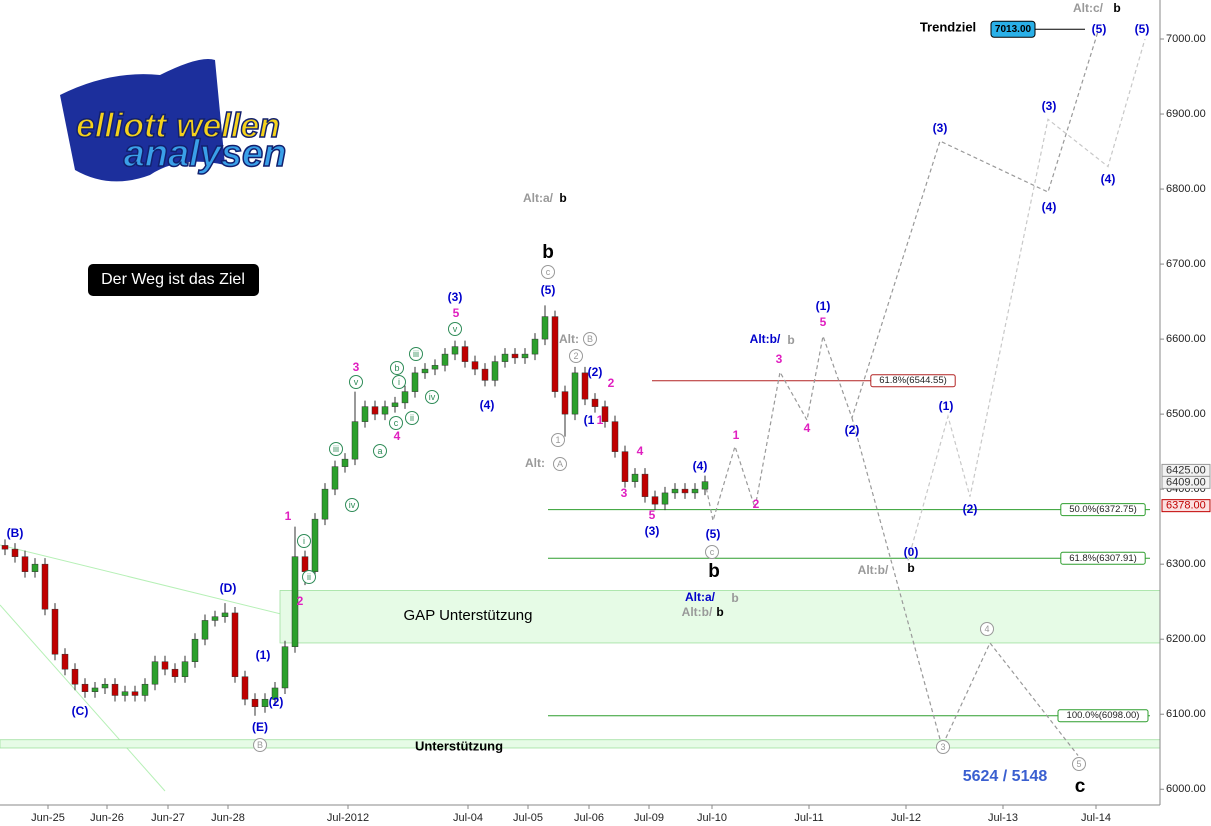 The image size is (1211, 826). I want to click on annotation: iii, so click(336, 449).